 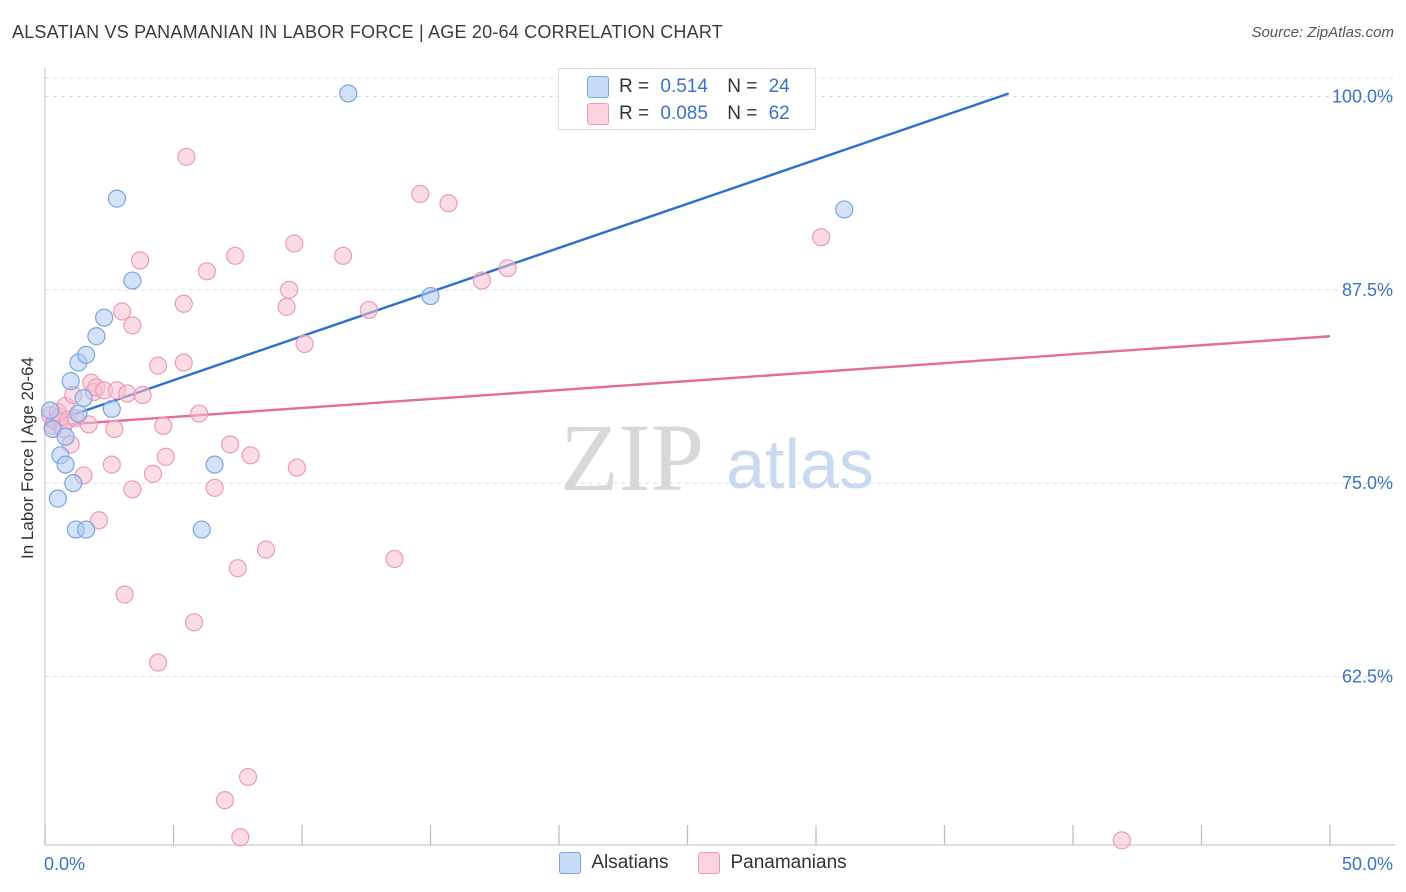 What do you see at coordinates (64, 864) in the screenshot?
I see `x-tick-label-min: 0.0%` at bounding box center [64, 864].